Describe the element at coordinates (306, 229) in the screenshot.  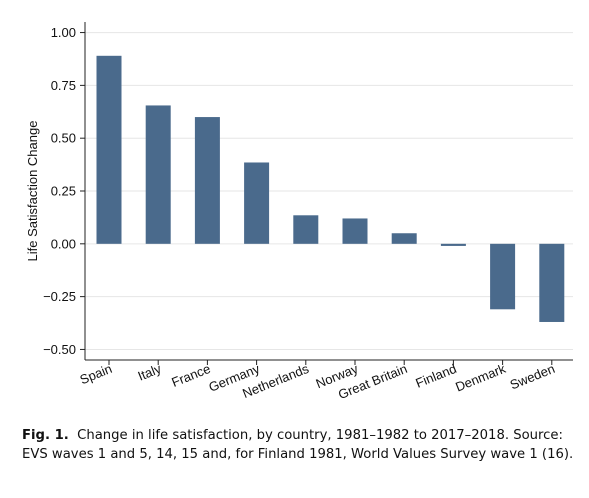
I see `bar-netherlands` at that location.